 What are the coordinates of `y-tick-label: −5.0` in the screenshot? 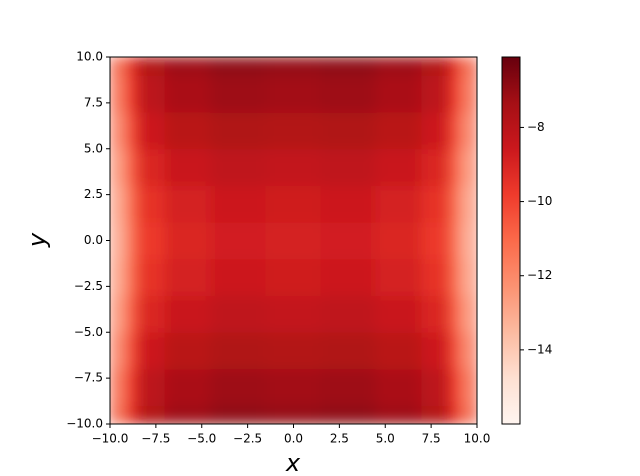 It's located at (88, 332).